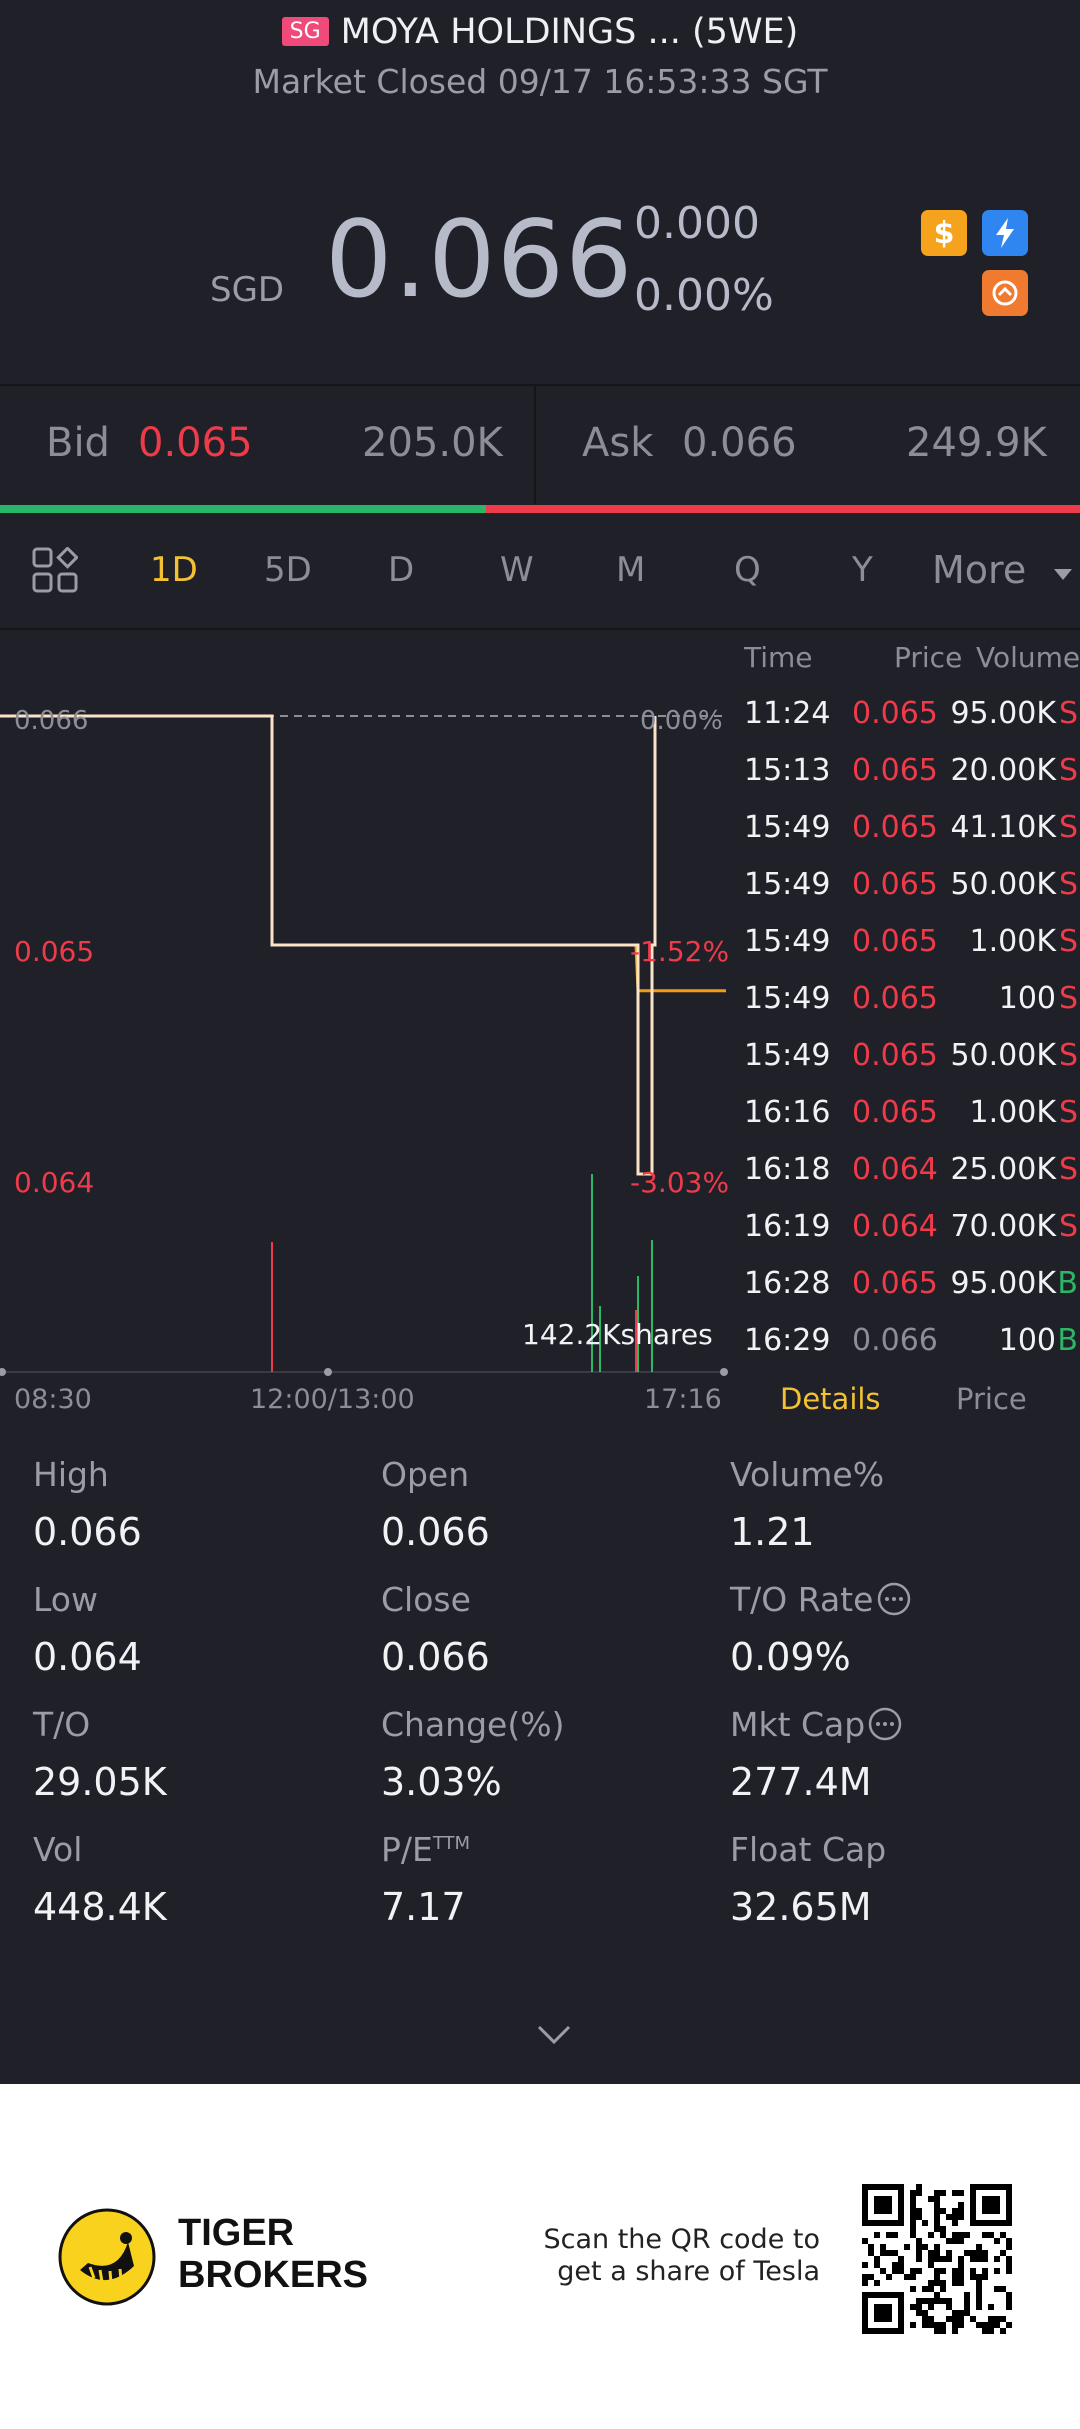 The width and height of the screenshot is (1080, 2429). I want to click on trade-row: 16:28 0.065 95.00K B, so click(912, 1294).